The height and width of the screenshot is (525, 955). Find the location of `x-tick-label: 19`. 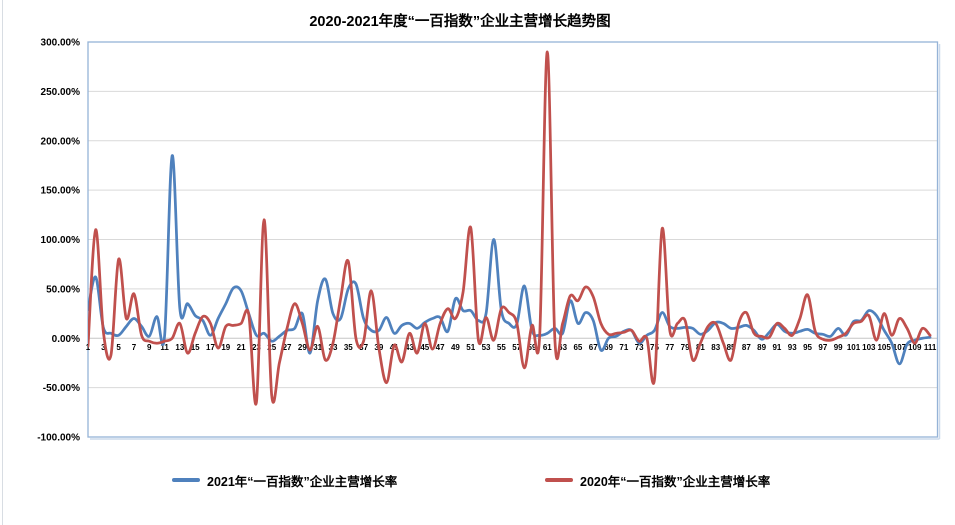

x-tick-label: 19 is located at coordinates (225, 347).